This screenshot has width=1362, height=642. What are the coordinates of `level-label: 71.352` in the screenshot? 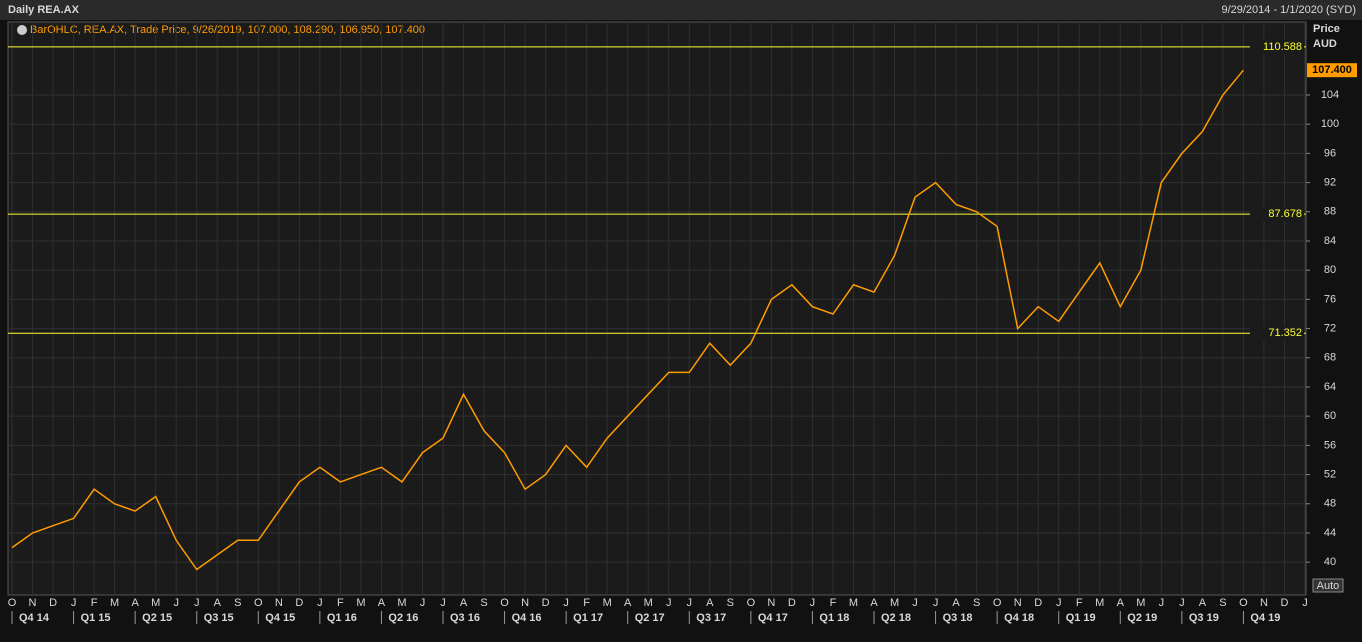 It's located at (1285, 333).